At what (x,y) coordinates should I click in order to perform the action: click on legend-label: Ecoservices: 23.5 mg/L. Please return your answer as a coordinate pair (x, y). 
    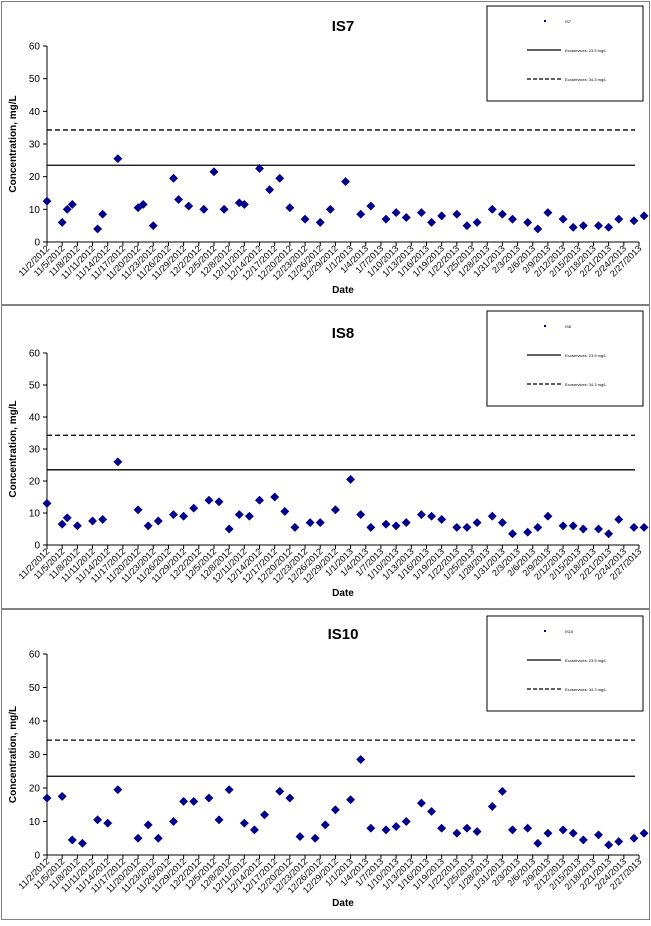
    Looking at the image, I should click on (586, 355).